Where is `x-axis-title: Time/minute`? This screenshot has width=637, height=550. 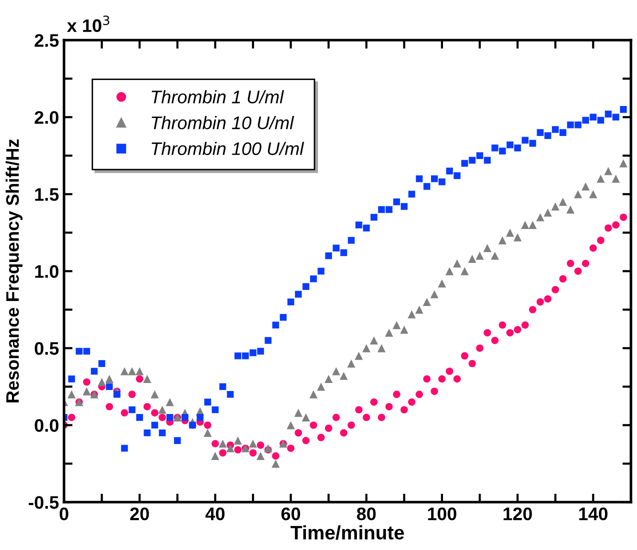 x-axis-title: Time/minute is located at coordinates (347, 532).